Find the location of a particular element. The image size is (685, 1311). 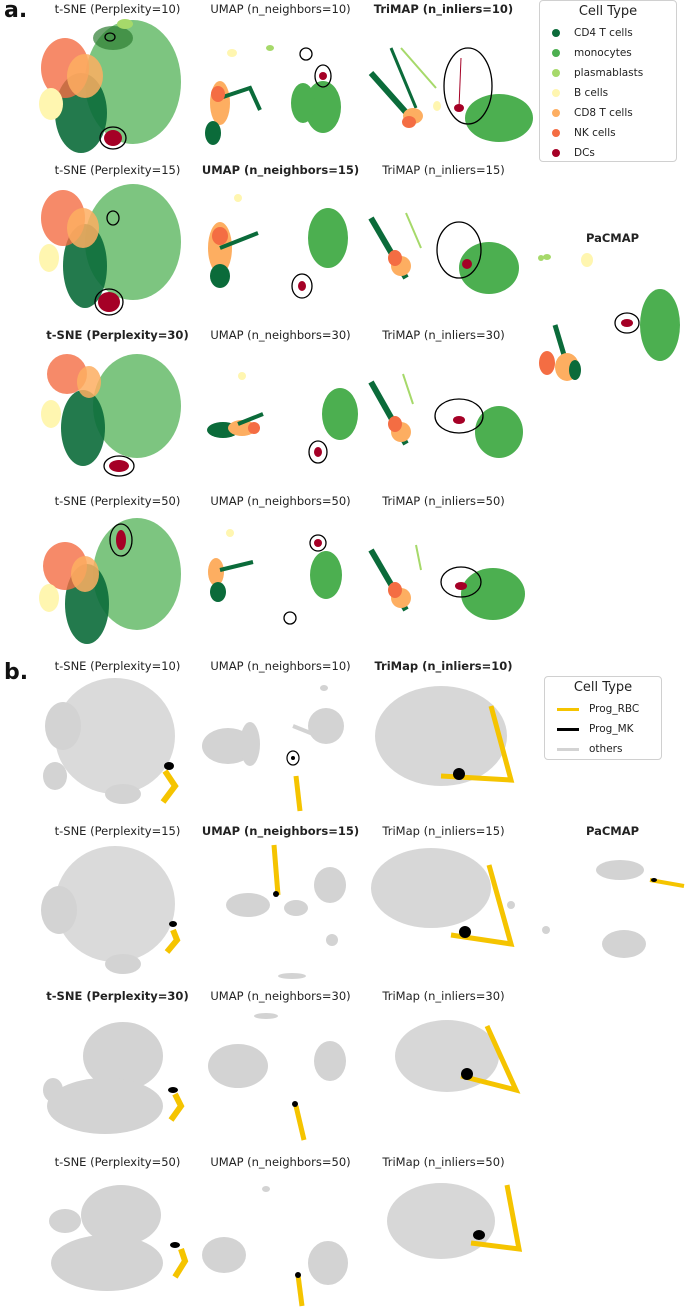

legend-label: monocytes is located at coordinates (603, 53).